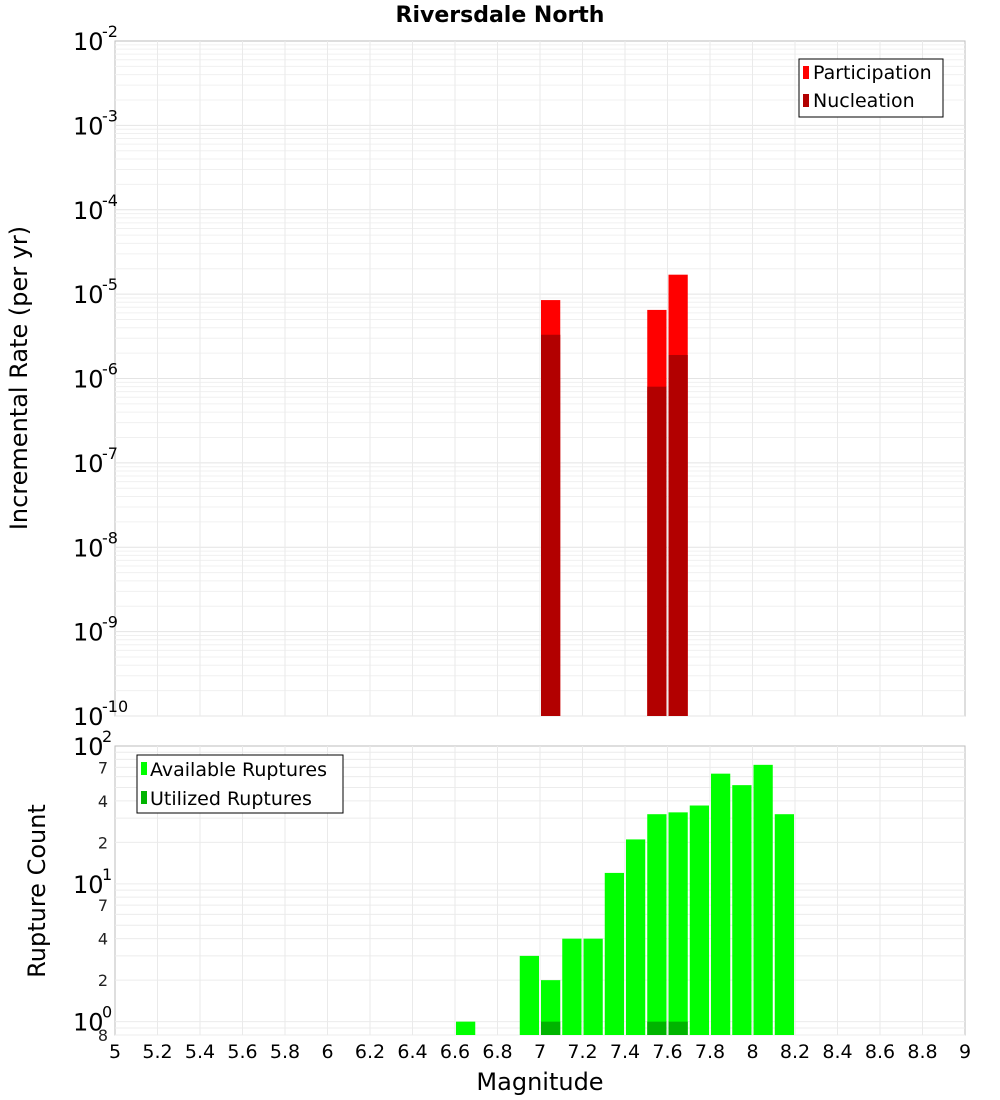 This screenshot has width=1000, height=1100. I want to click on x-tick-label: 5.8, so click(285, 1052).